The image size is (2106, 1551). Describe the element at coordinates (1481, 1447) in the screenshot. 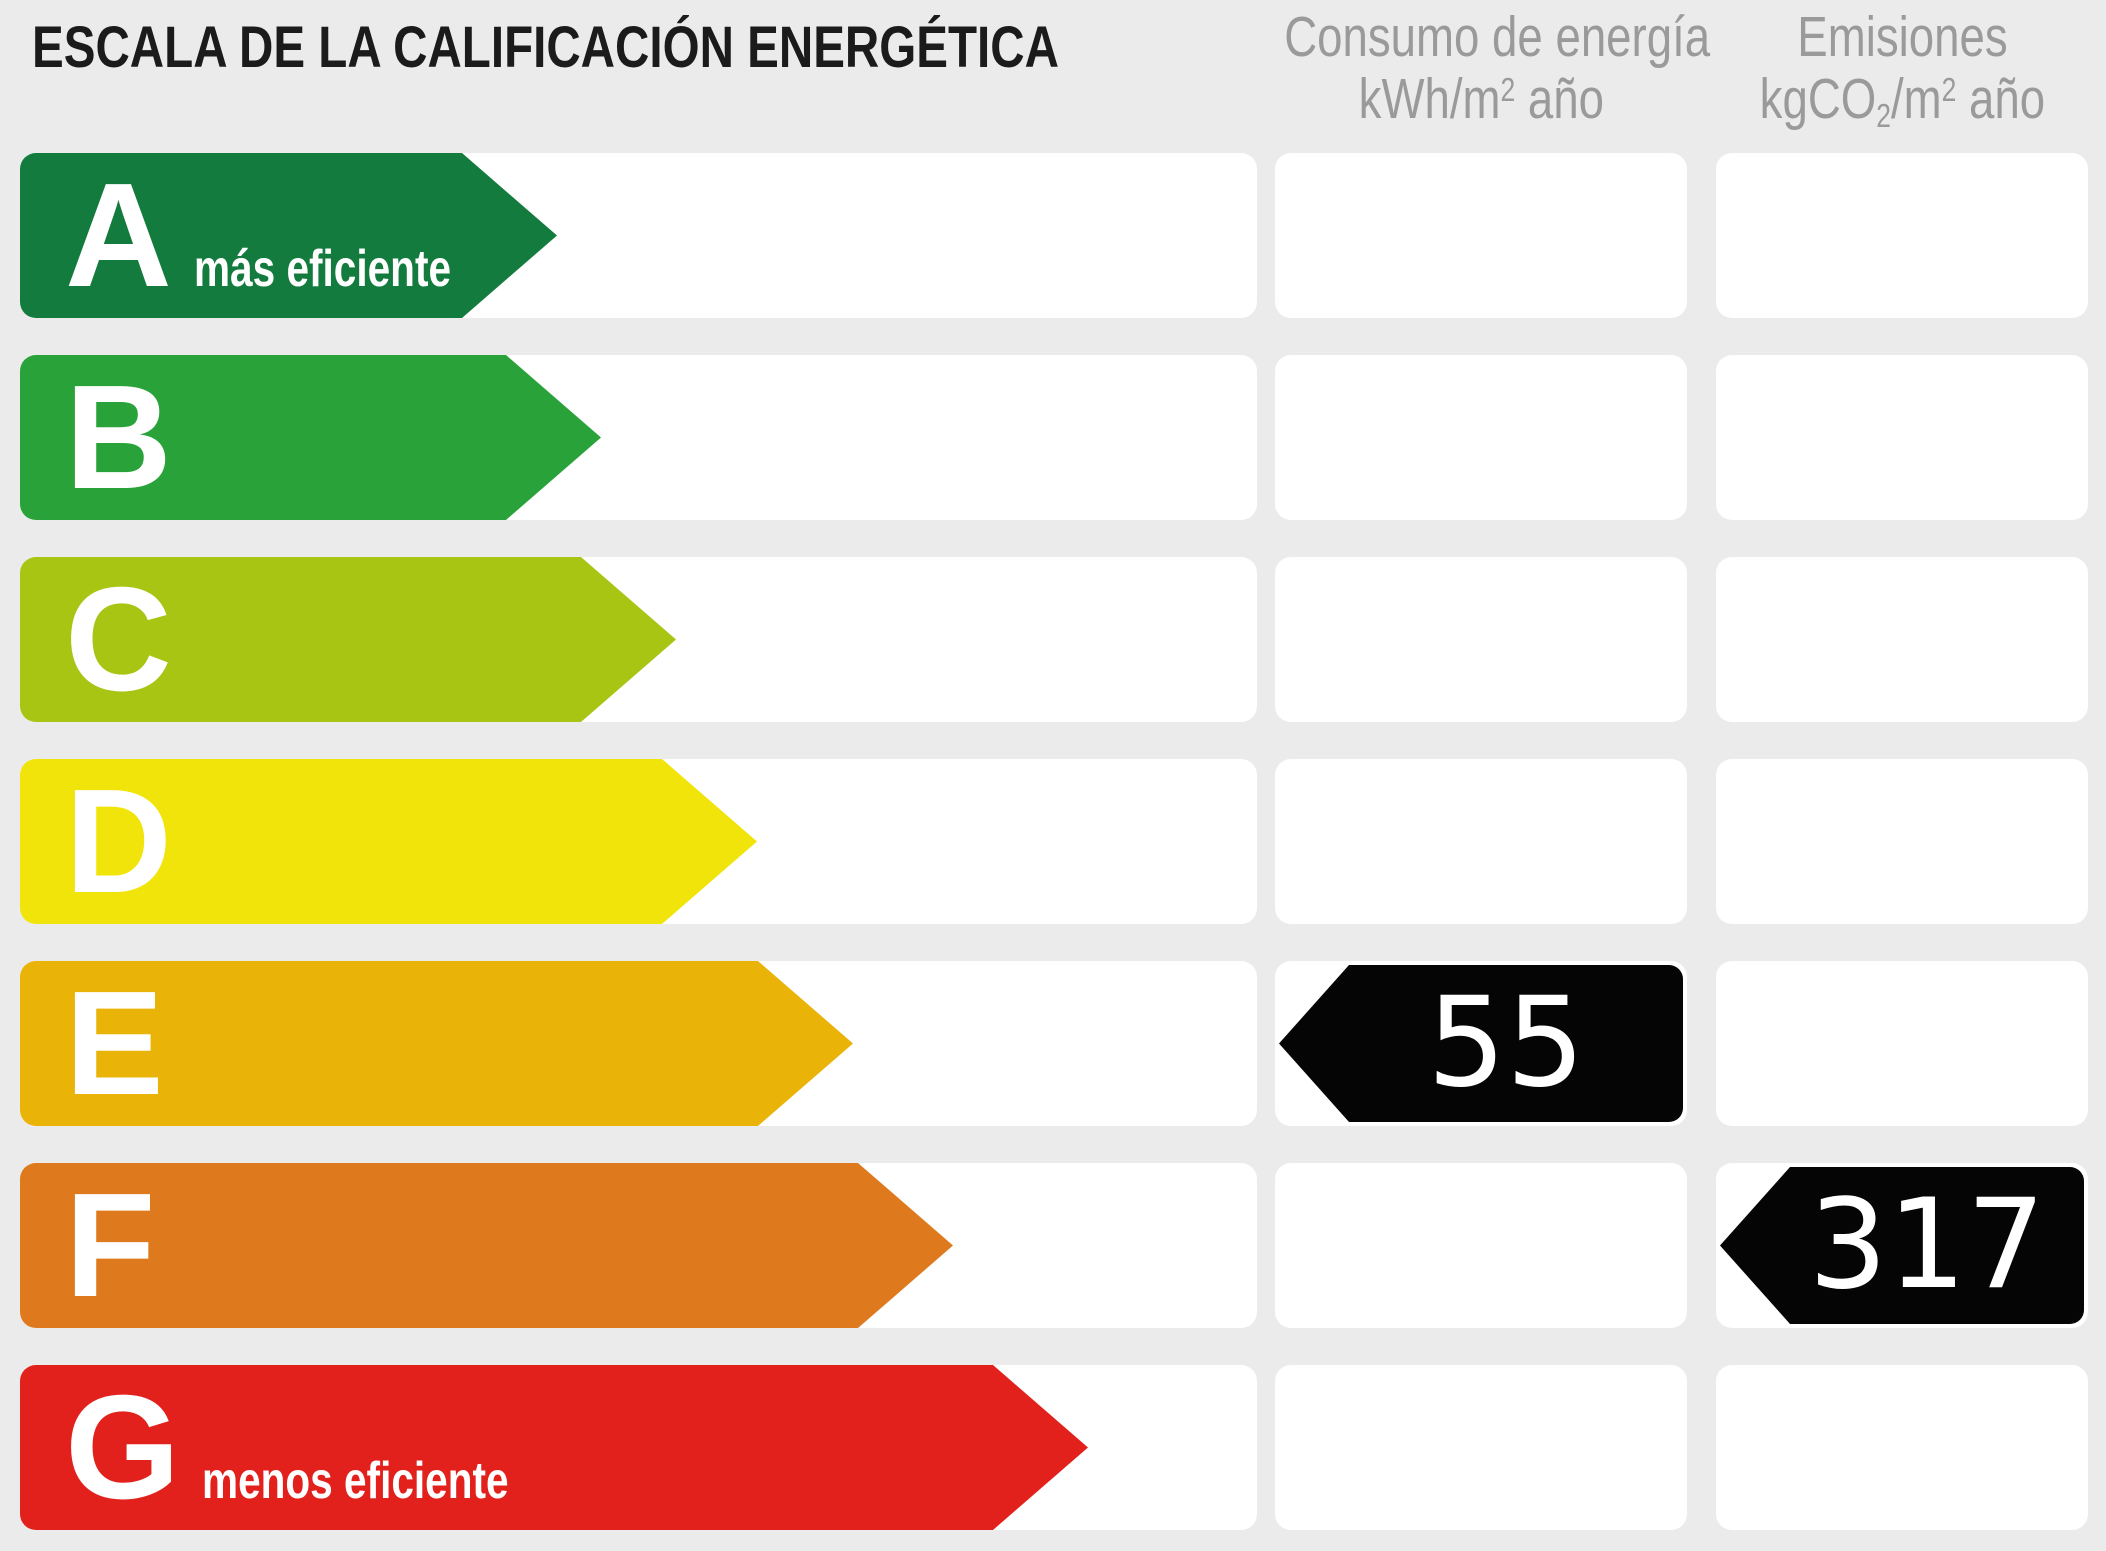

I see `consumption-cell-g` at that location.